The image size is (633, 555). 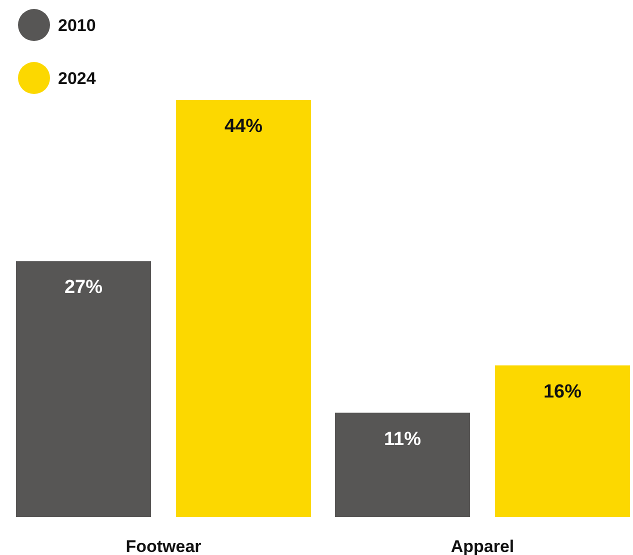 What do you see at coordinates (77, 25) in the screenshot?
I see `legend-label: 2010` at bounding box center [77, 25].